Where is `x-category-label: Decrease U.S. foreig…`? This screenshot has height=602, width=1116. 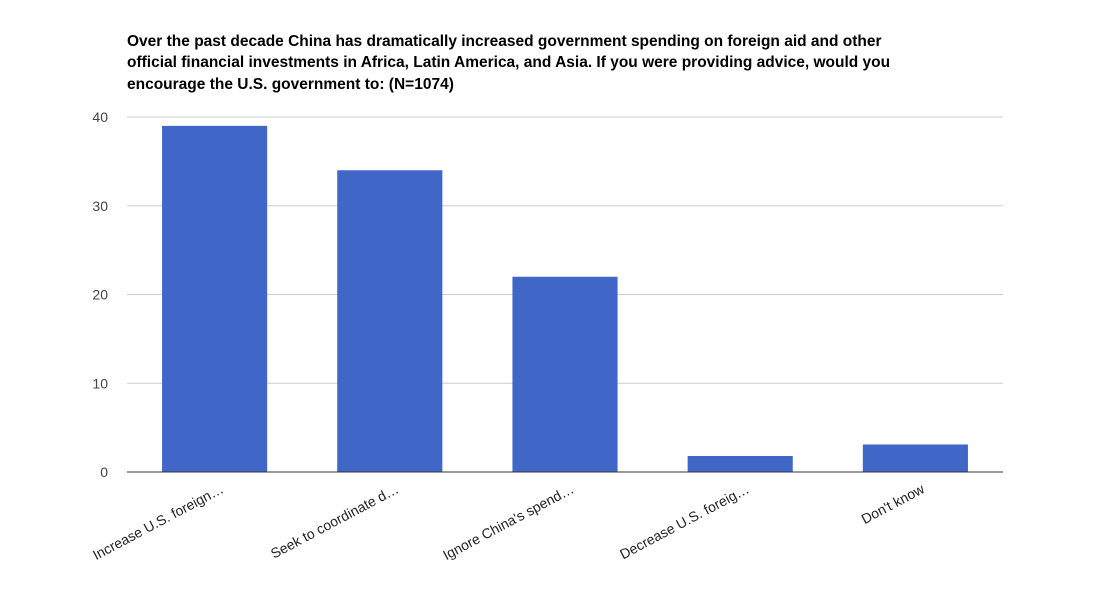
x-category-label: Decrease U.S. foreig… is located at coordinates (684, 522).